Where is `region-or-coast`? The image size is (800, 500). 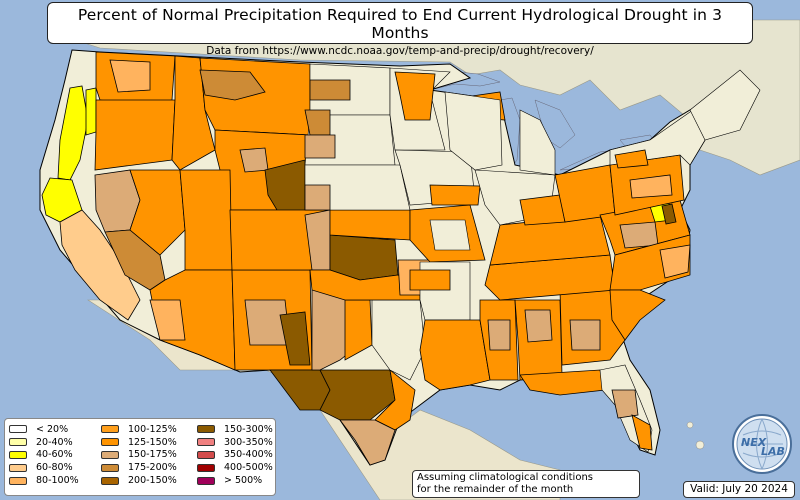 region-or-coast is located at coordinates (91, 111).